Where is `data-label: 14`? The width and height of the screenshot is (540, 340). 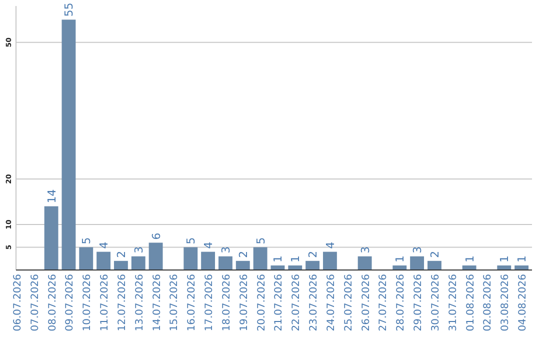
data-label: 14 is located at coordinates (51, 196).